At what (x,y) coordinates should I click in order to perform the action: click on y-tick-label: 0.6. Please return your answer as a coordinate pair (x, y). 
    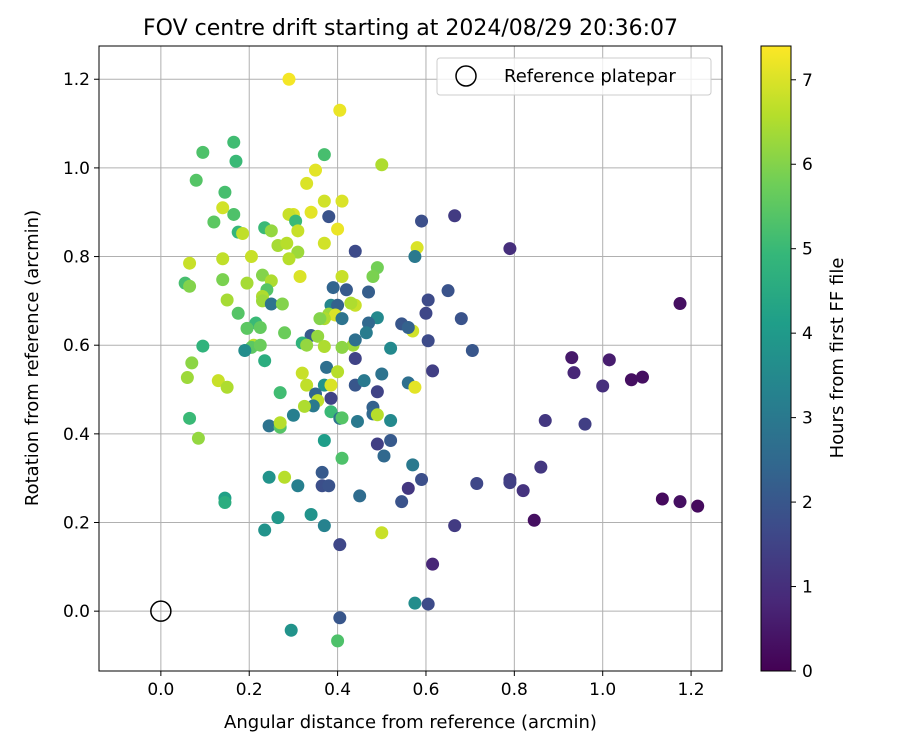
    Looking at the image, I should click on (76, 346).